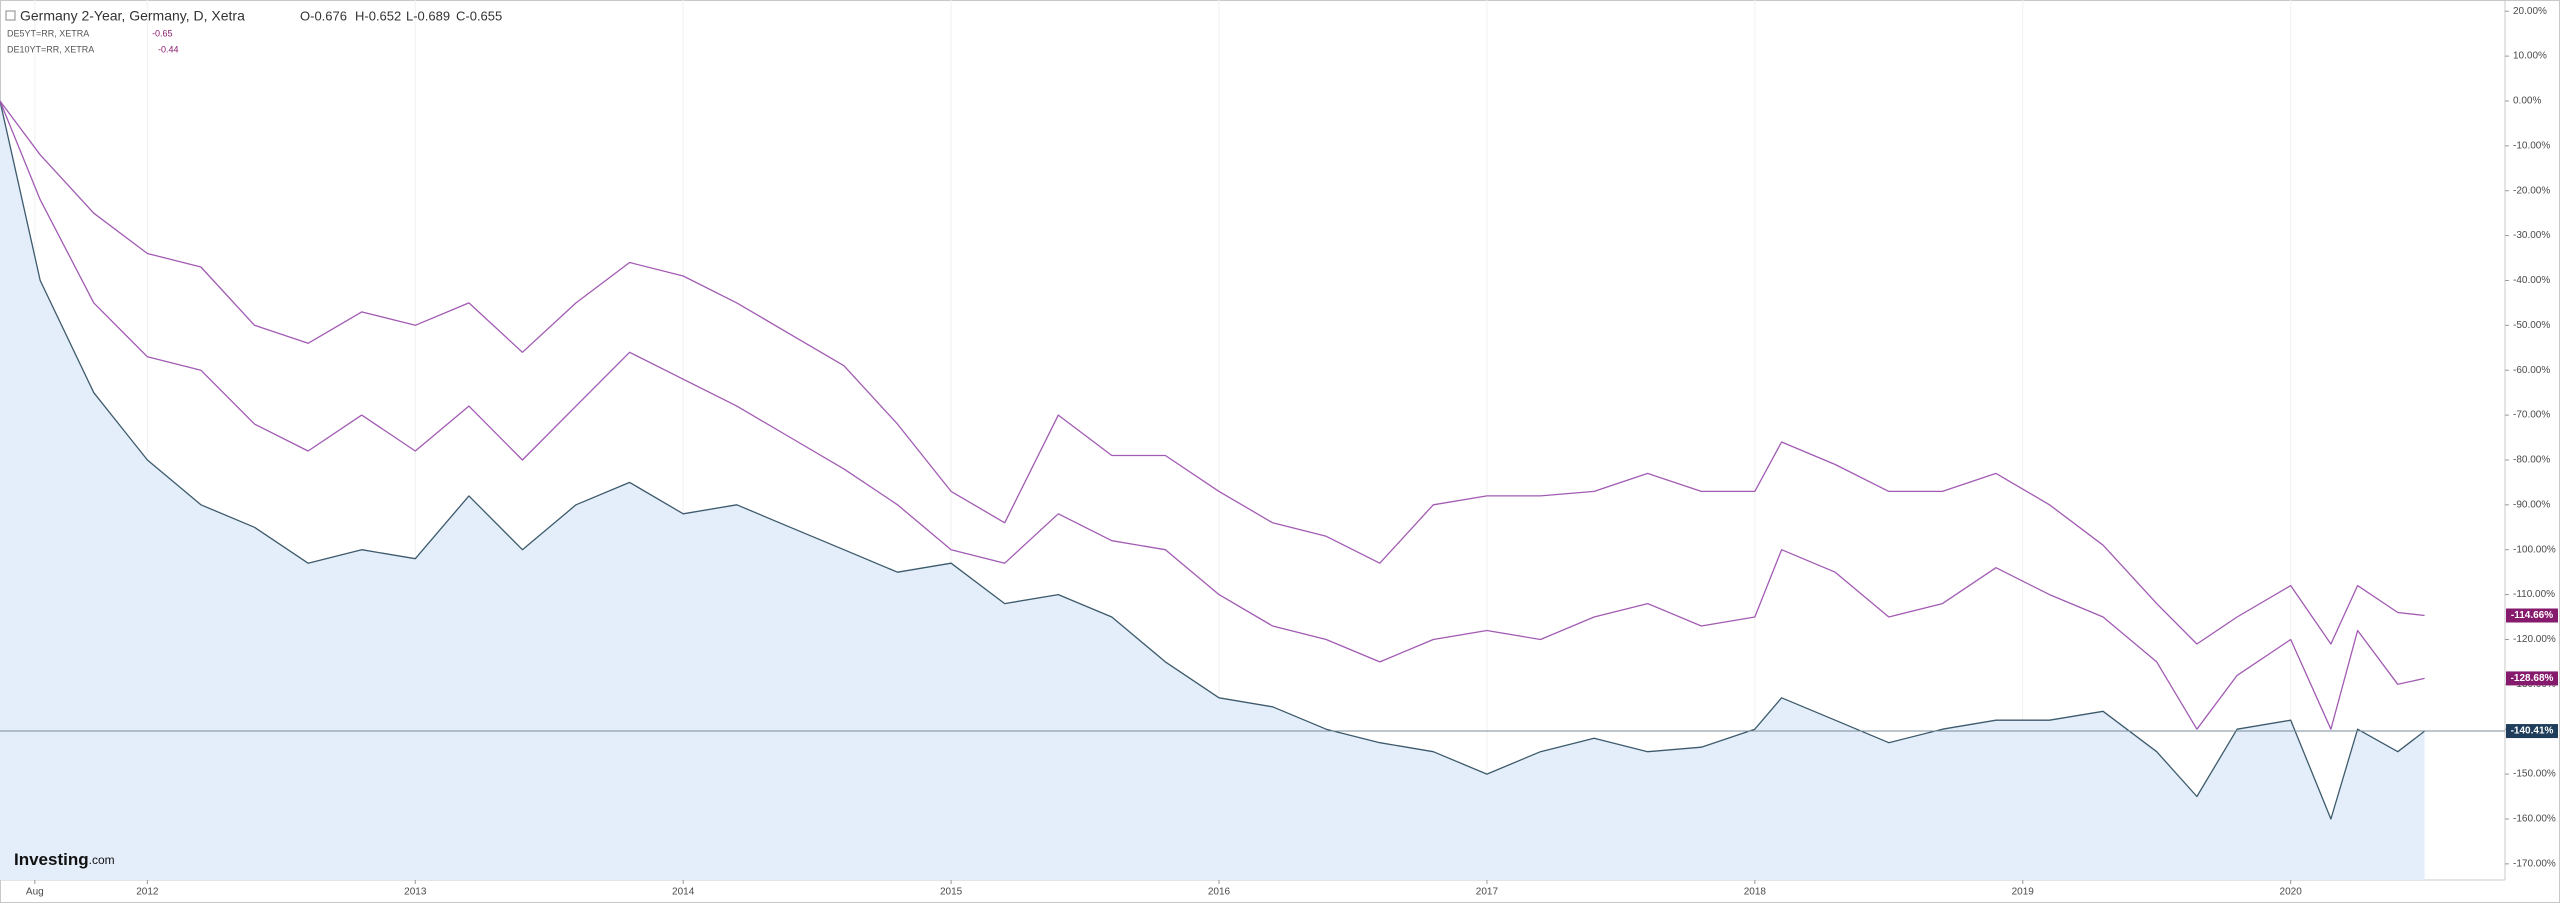  Describe the element at coordinates (50, 49) in the screenshot. I see `legend-series: DE10YT=RR, XETRA` at that location.